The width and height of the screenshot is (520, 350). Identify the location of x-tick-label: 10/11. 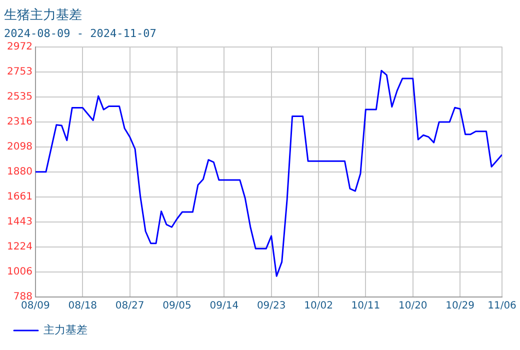
(365, 306).